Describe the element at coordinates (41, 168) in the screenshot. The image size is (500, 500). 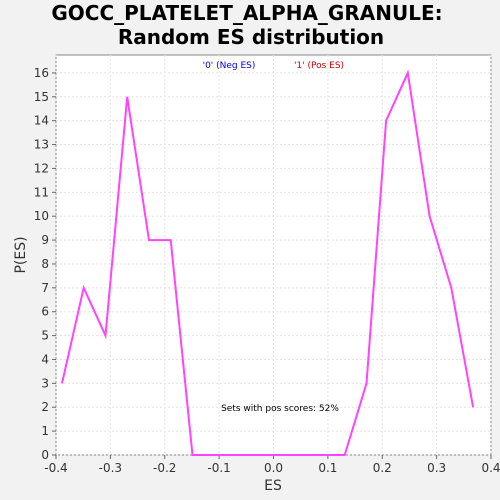
I see `y-tick-label: 12` at that location.